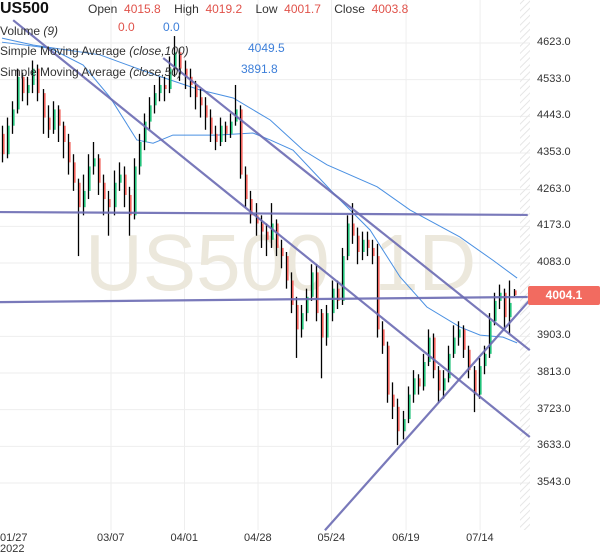  I want to click on volume-legend: Volume (9), so click(29, 31).